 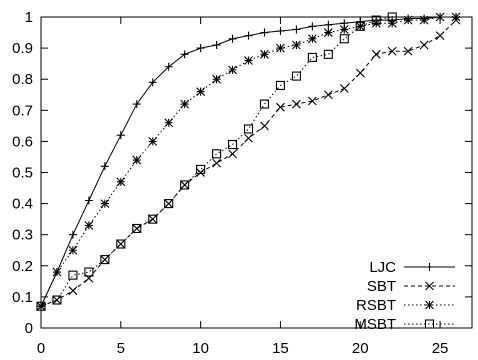 What do you see at coordinates (22, 141) in the screenshot?
I see `y-tick-label: 0.6` at bounding box center [22, 141].